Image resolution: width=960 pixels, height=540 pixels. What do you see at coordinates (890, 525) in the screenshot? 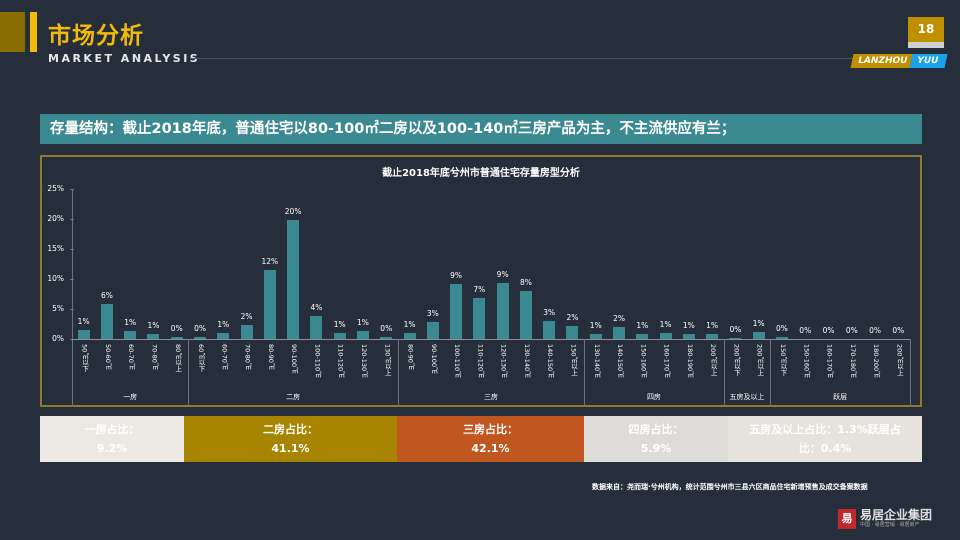
I see `logo-tagline: 中国 · 易居营销 · 易居房产` at bounding box center [890, 525].